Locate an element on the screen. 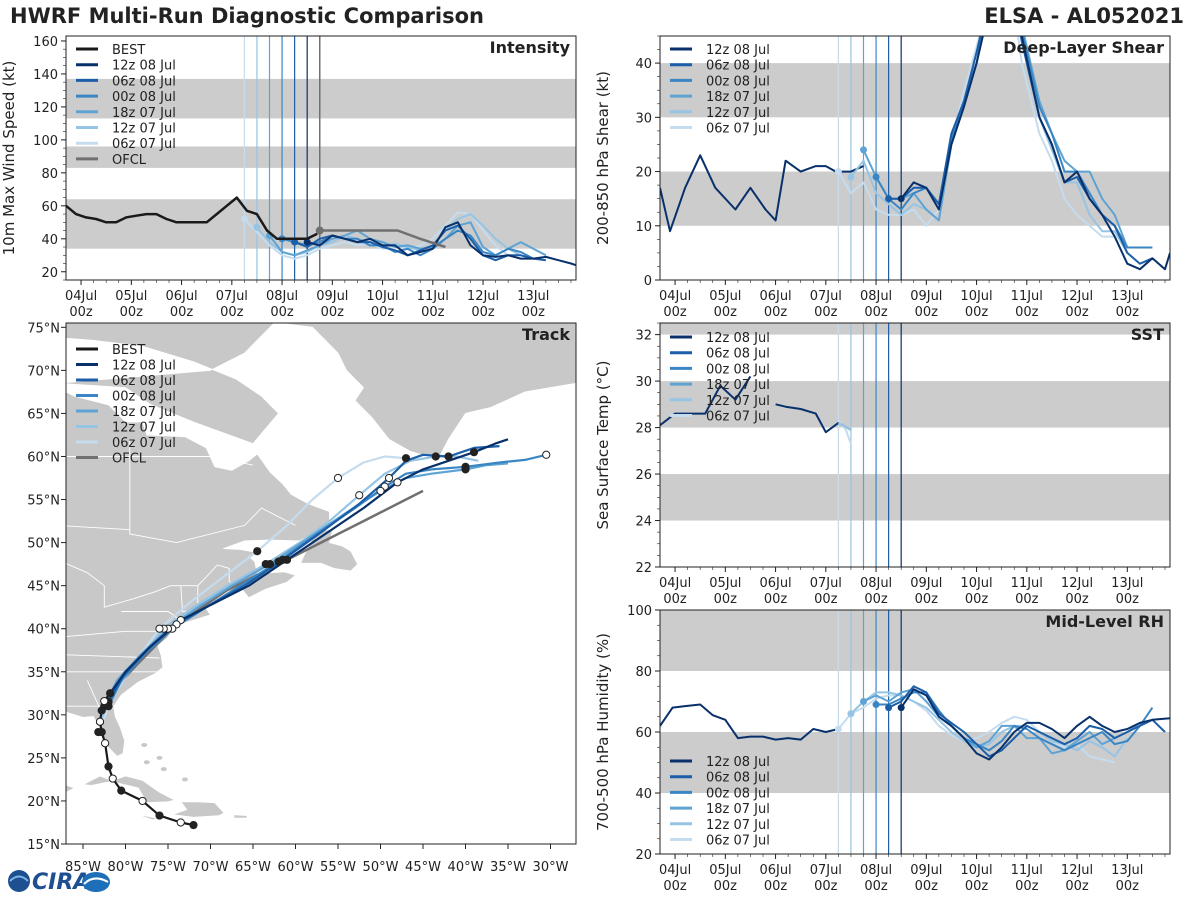 This screenshot has width=1200, height=900. shear-xtick-label: 13Jul is located at coordinates (1127, 296).